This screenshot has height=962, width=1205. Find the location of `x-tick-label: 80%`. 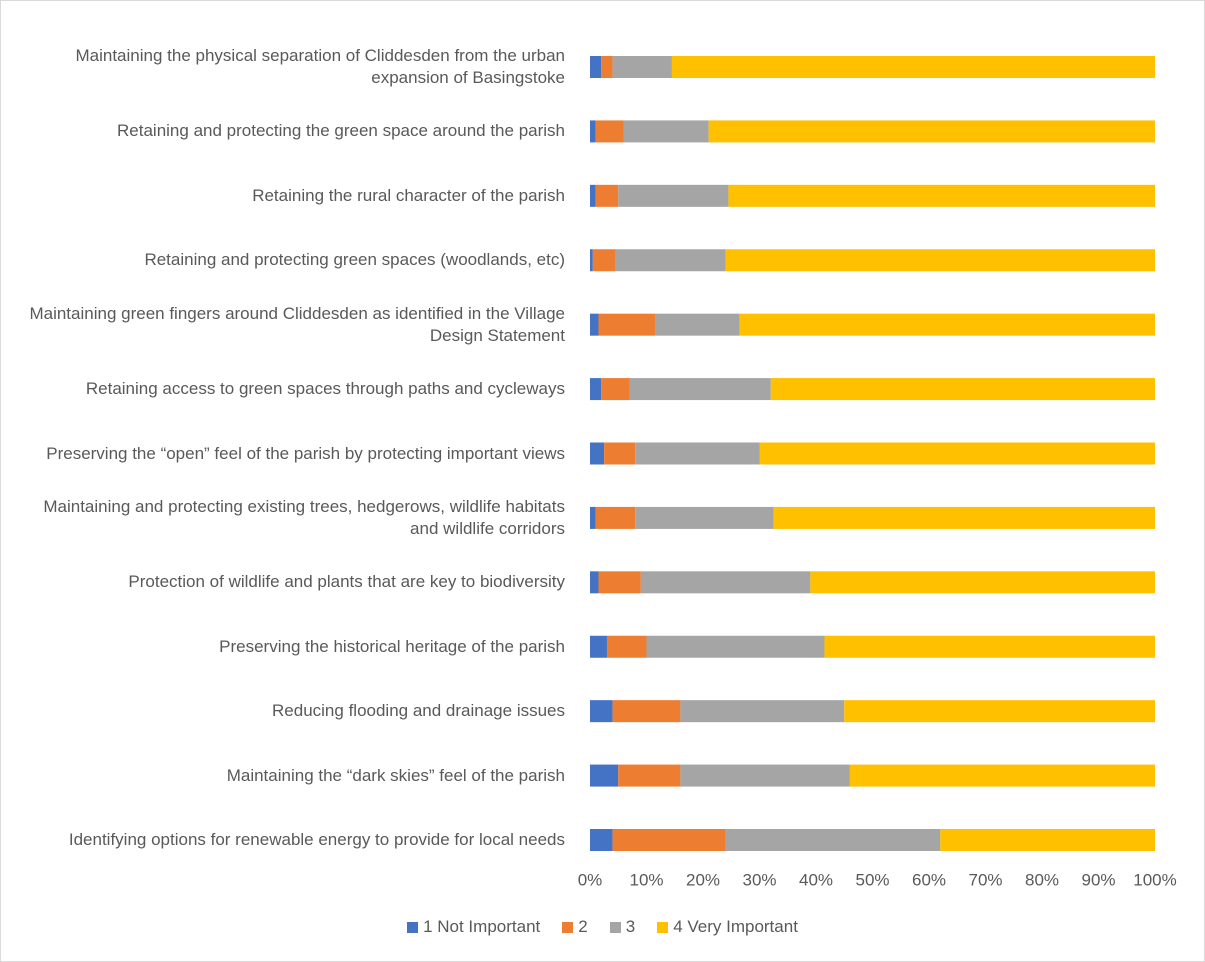

x-tick-label: 80% is located at coordinates (1042, 879).